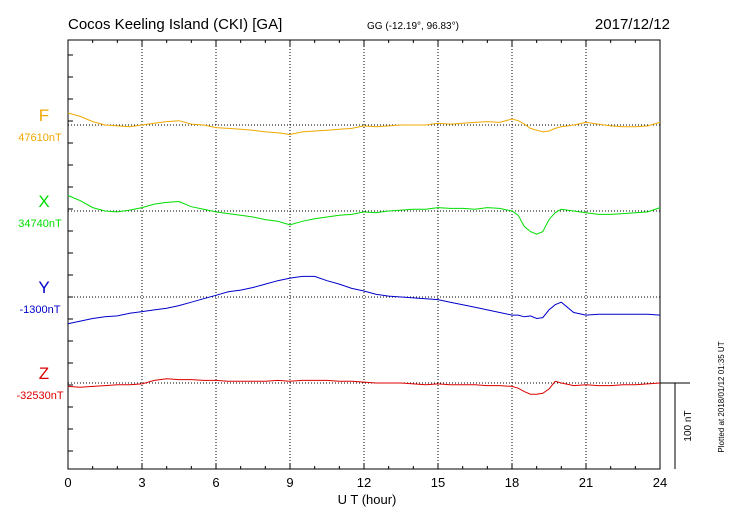 Image resolution: width=730 pixels, height=520 pixels. What do you see at coordinates (632, 24) in the screenshot?
I see `plot-date: 2017/12/12` at bounding box center [632, 24].